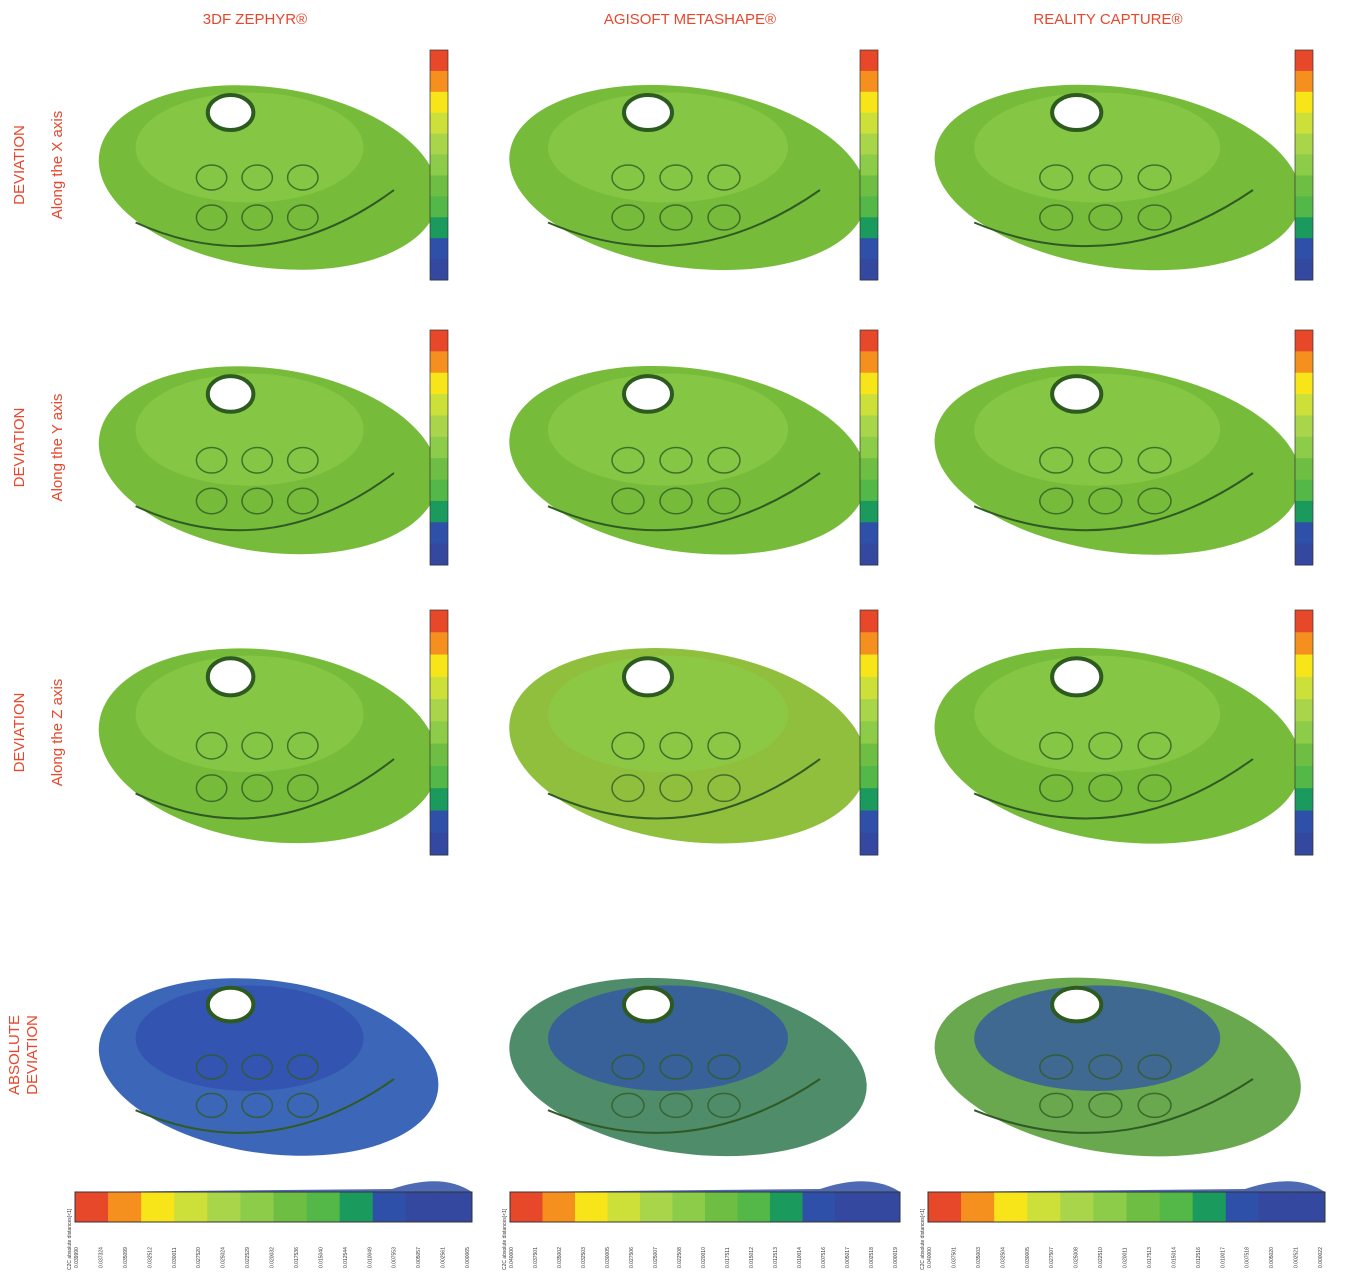 Image resolution: width=1349 pixels, height=1276 pixels. Describe the element at coordinates (1174, 1257) in the screenshot. I see `scale-label: 0.015014` at that location.